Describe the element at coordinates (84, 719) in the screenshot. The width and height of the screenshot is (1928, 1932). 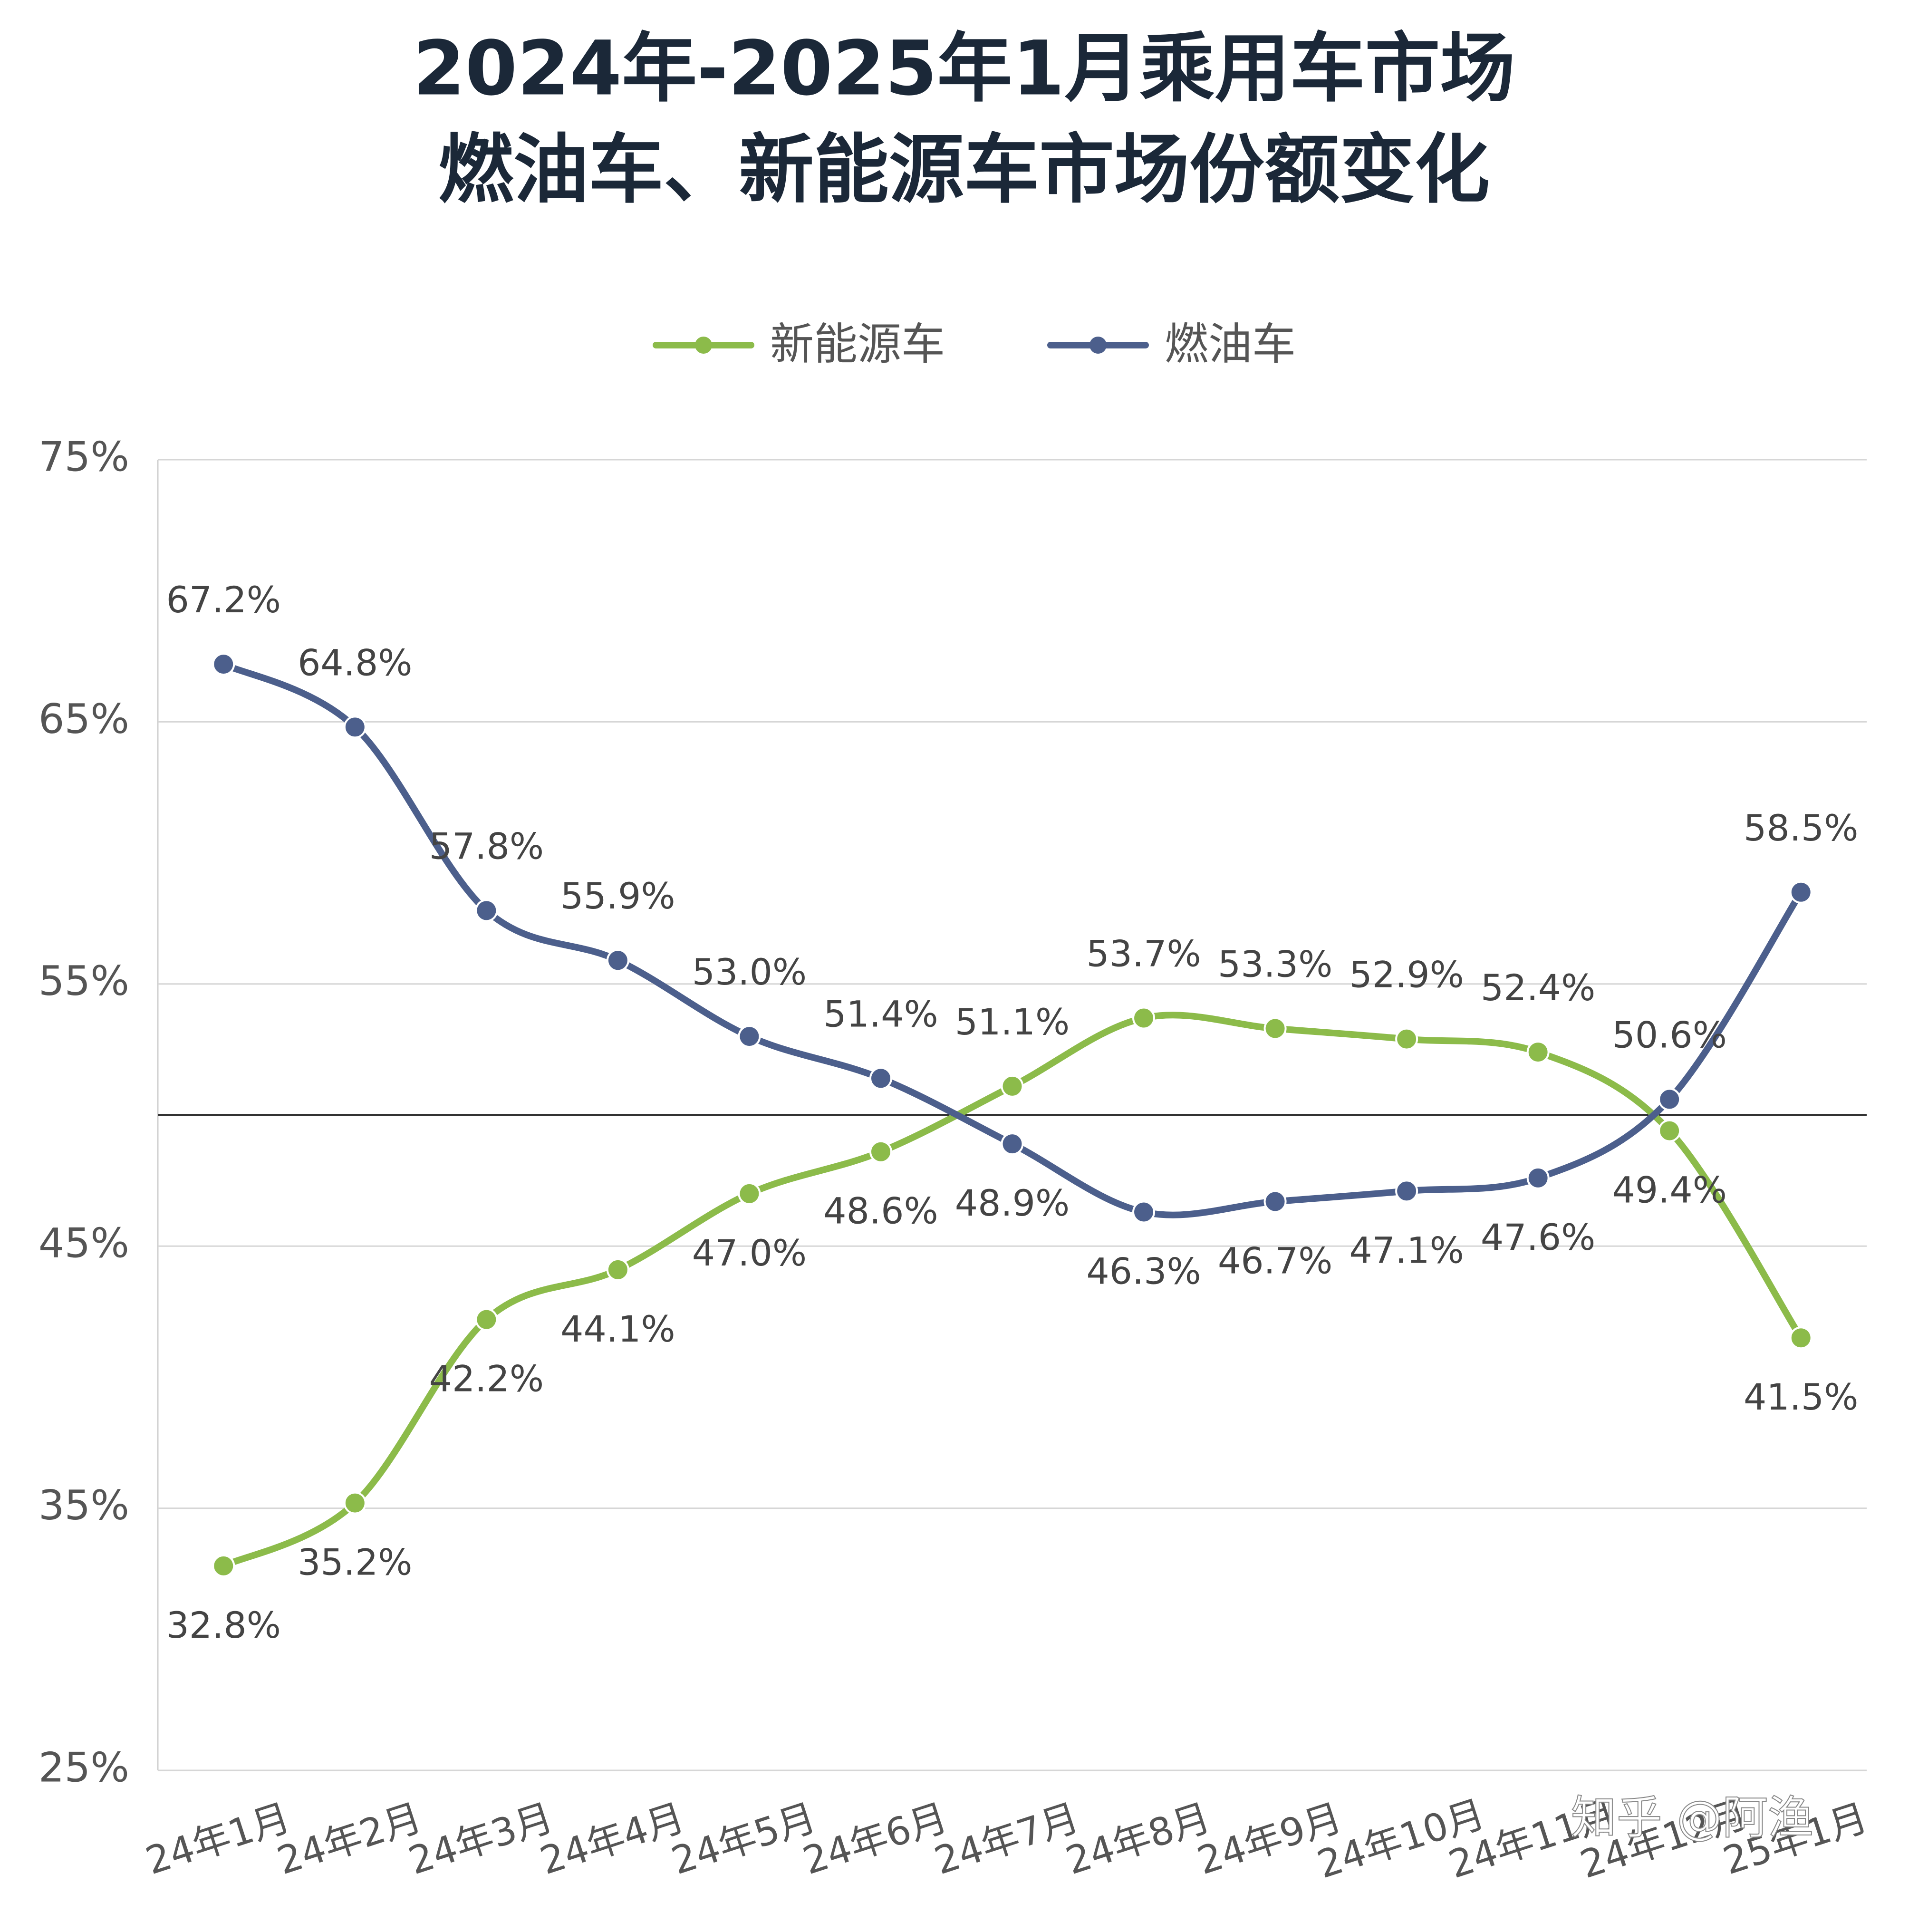
I see `y-tick-label: 65%` at that location.